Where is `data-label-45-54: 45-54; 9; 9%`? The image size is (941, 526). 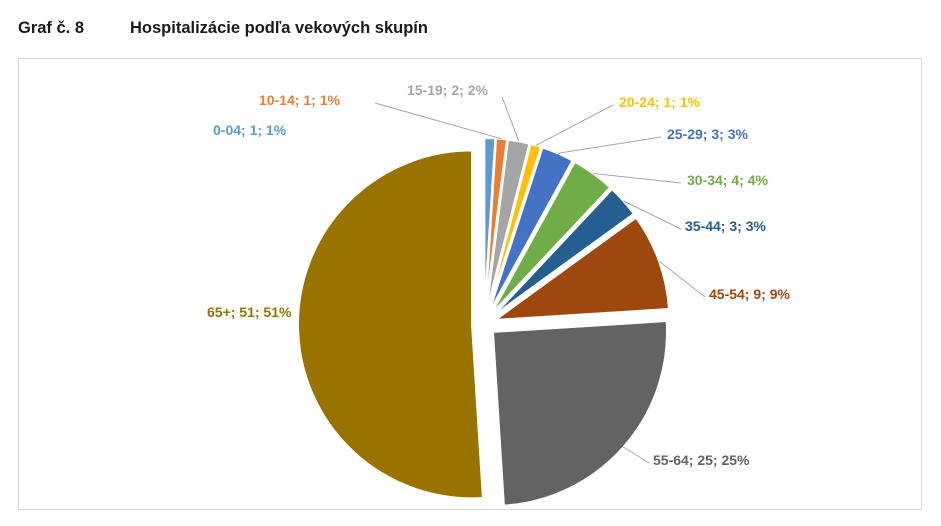 data-label-45-54: 45-54; 9; 9% is located at coordinates (749, 294).